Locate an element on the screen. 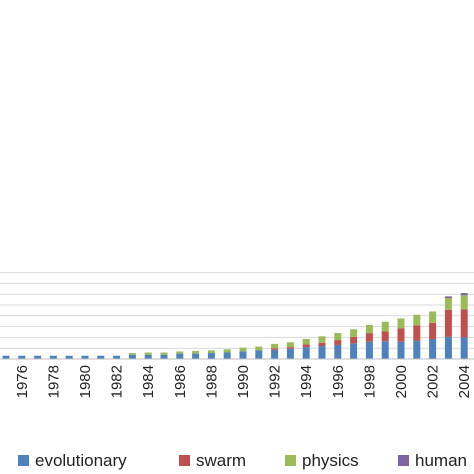 The width and height of the screenshot is (474, 474). bar-evolutionary-1993 is located at coordinates (290, 353).